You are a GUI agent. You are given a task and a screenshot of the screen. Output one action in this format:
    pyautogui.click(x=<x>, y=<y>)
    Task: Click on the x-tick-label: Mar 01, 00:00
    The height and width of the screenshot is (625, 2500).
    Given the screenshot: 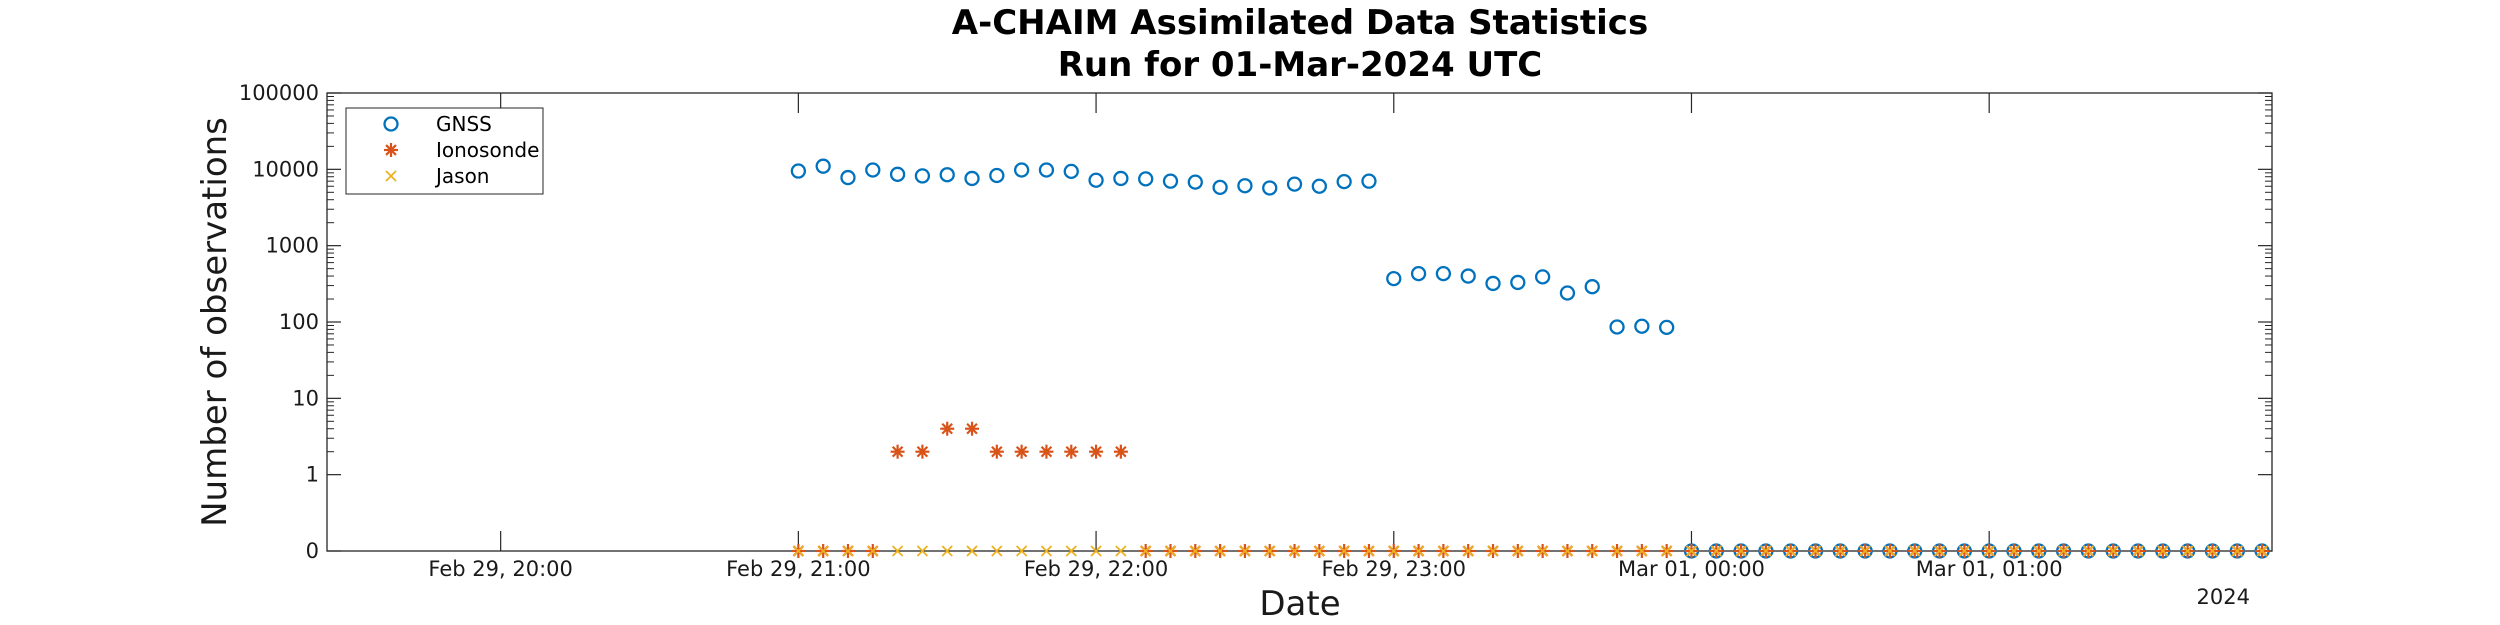 What is the action you would take?
    pyautogui.click(x=1691, y=569)
    